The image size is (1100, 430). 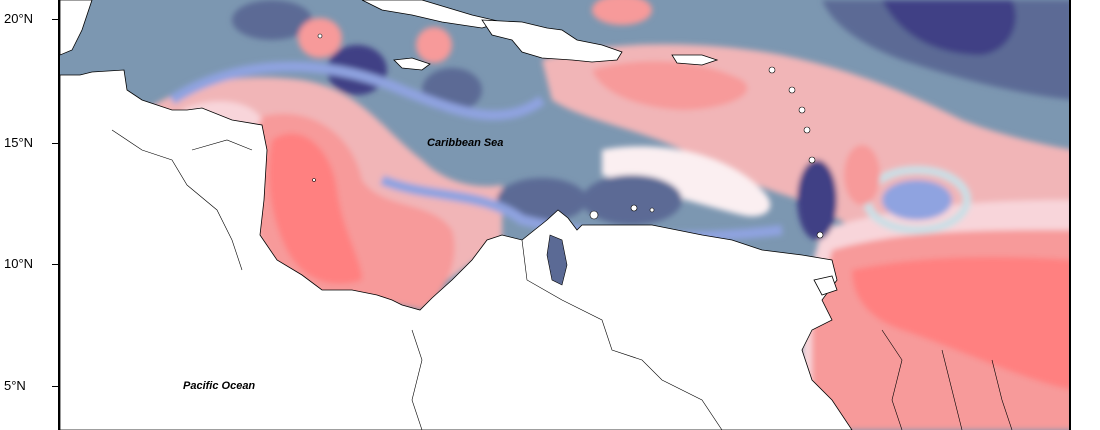 What do you see at coordinates (434, 45) in the screenshot?
I see `contour-warm-spot-jamaica` at bounding box center [434, 45].